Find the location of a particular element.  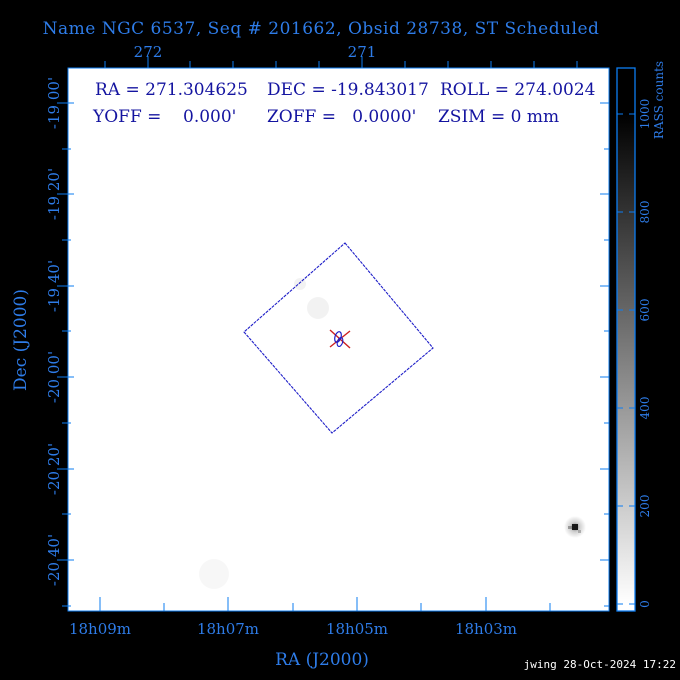

colorbar-title: RASS counts is located at coordinates (659, 100).